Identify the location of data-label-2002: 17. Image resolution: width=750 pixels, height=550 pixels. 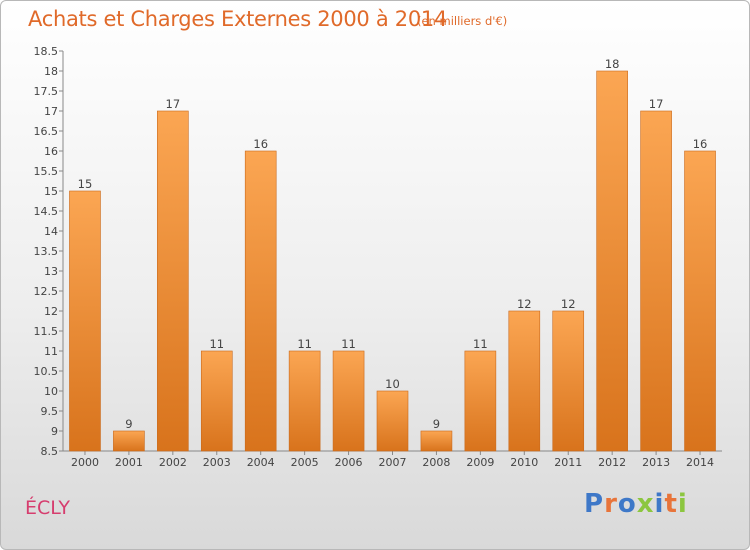
(173, 104).